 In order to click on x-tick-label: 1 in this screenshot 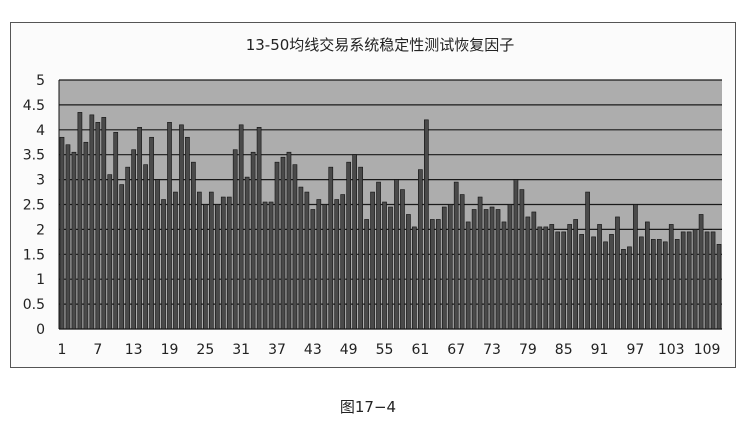, I will do `click(62, 350)`.